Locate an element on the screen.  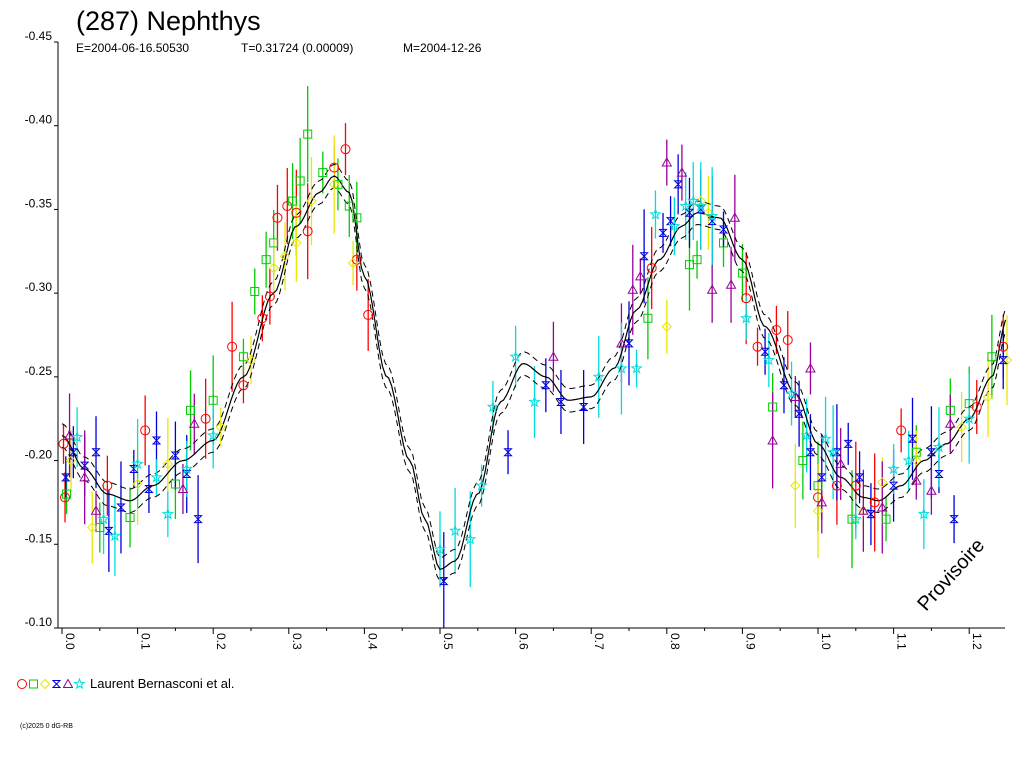
y-tick-label: -0.30 is located at coordinates (39, 287).